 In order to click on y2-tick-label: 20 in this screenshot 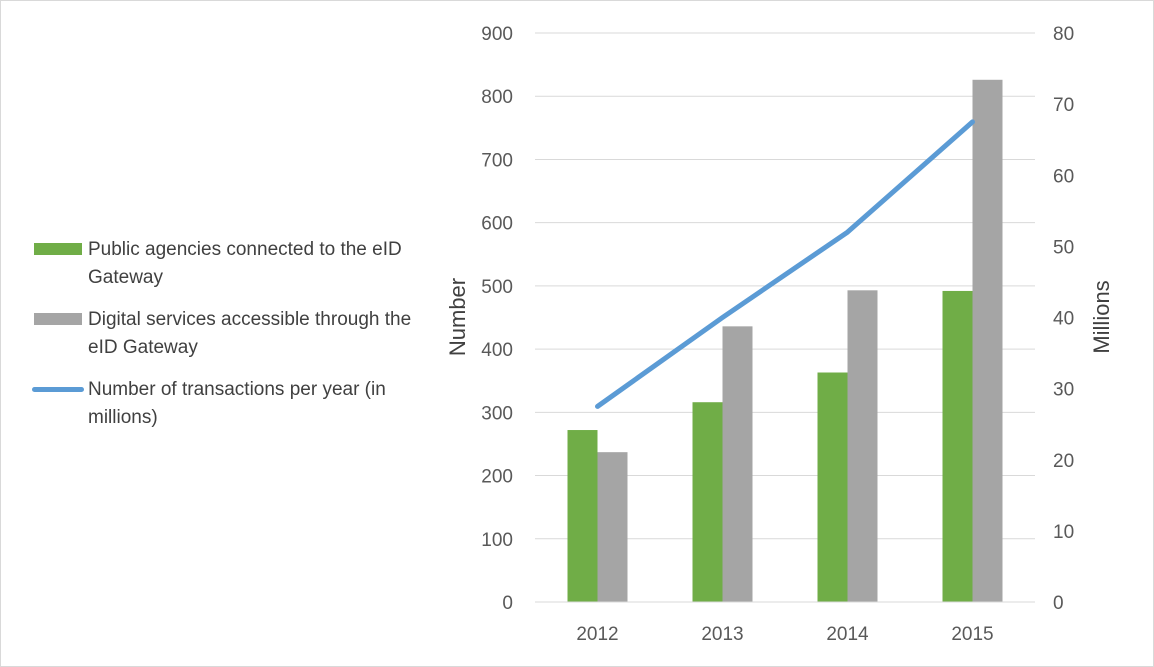, I will do `click(1063, 461)`.